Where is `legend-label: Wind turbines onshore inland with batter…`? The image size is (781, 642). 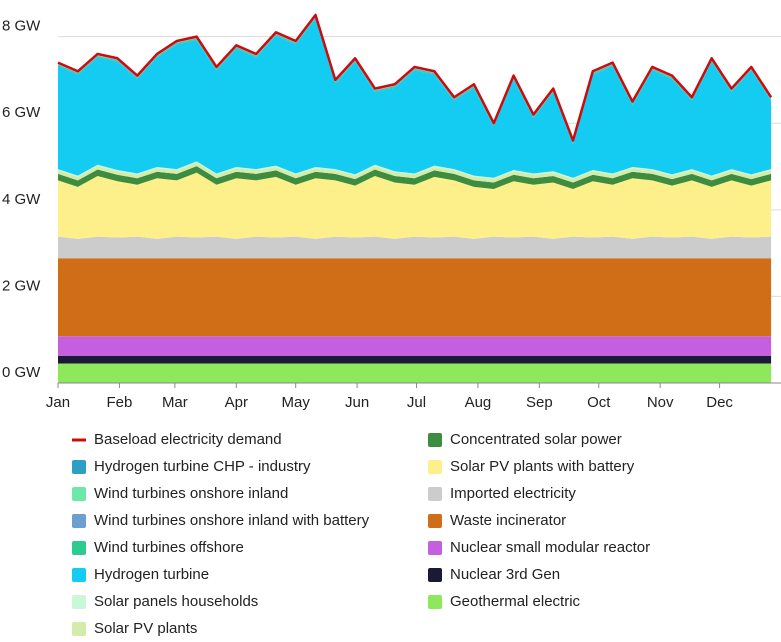
legend-label: Wind turbines onshore inland with batter… is located at coordinates (232, 520).